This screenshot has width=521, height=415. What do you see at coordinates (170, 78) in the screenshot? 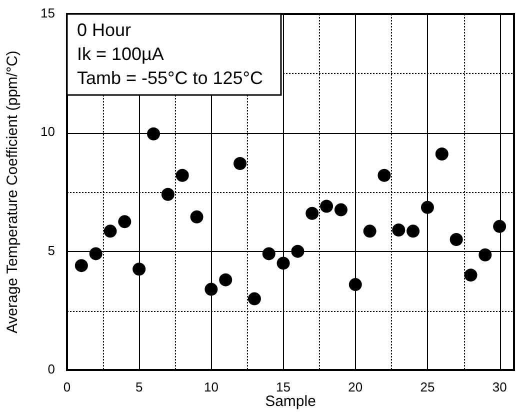
I see `annotation: Tamb = -55°C to 125°C` at bounding box center [170, 78].